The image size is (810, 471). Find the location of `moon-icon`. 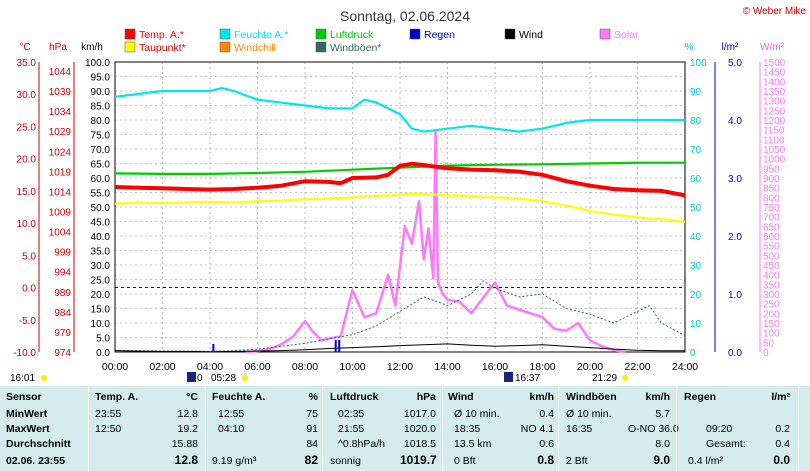

moon-icon is located at coordinates (191, 377).